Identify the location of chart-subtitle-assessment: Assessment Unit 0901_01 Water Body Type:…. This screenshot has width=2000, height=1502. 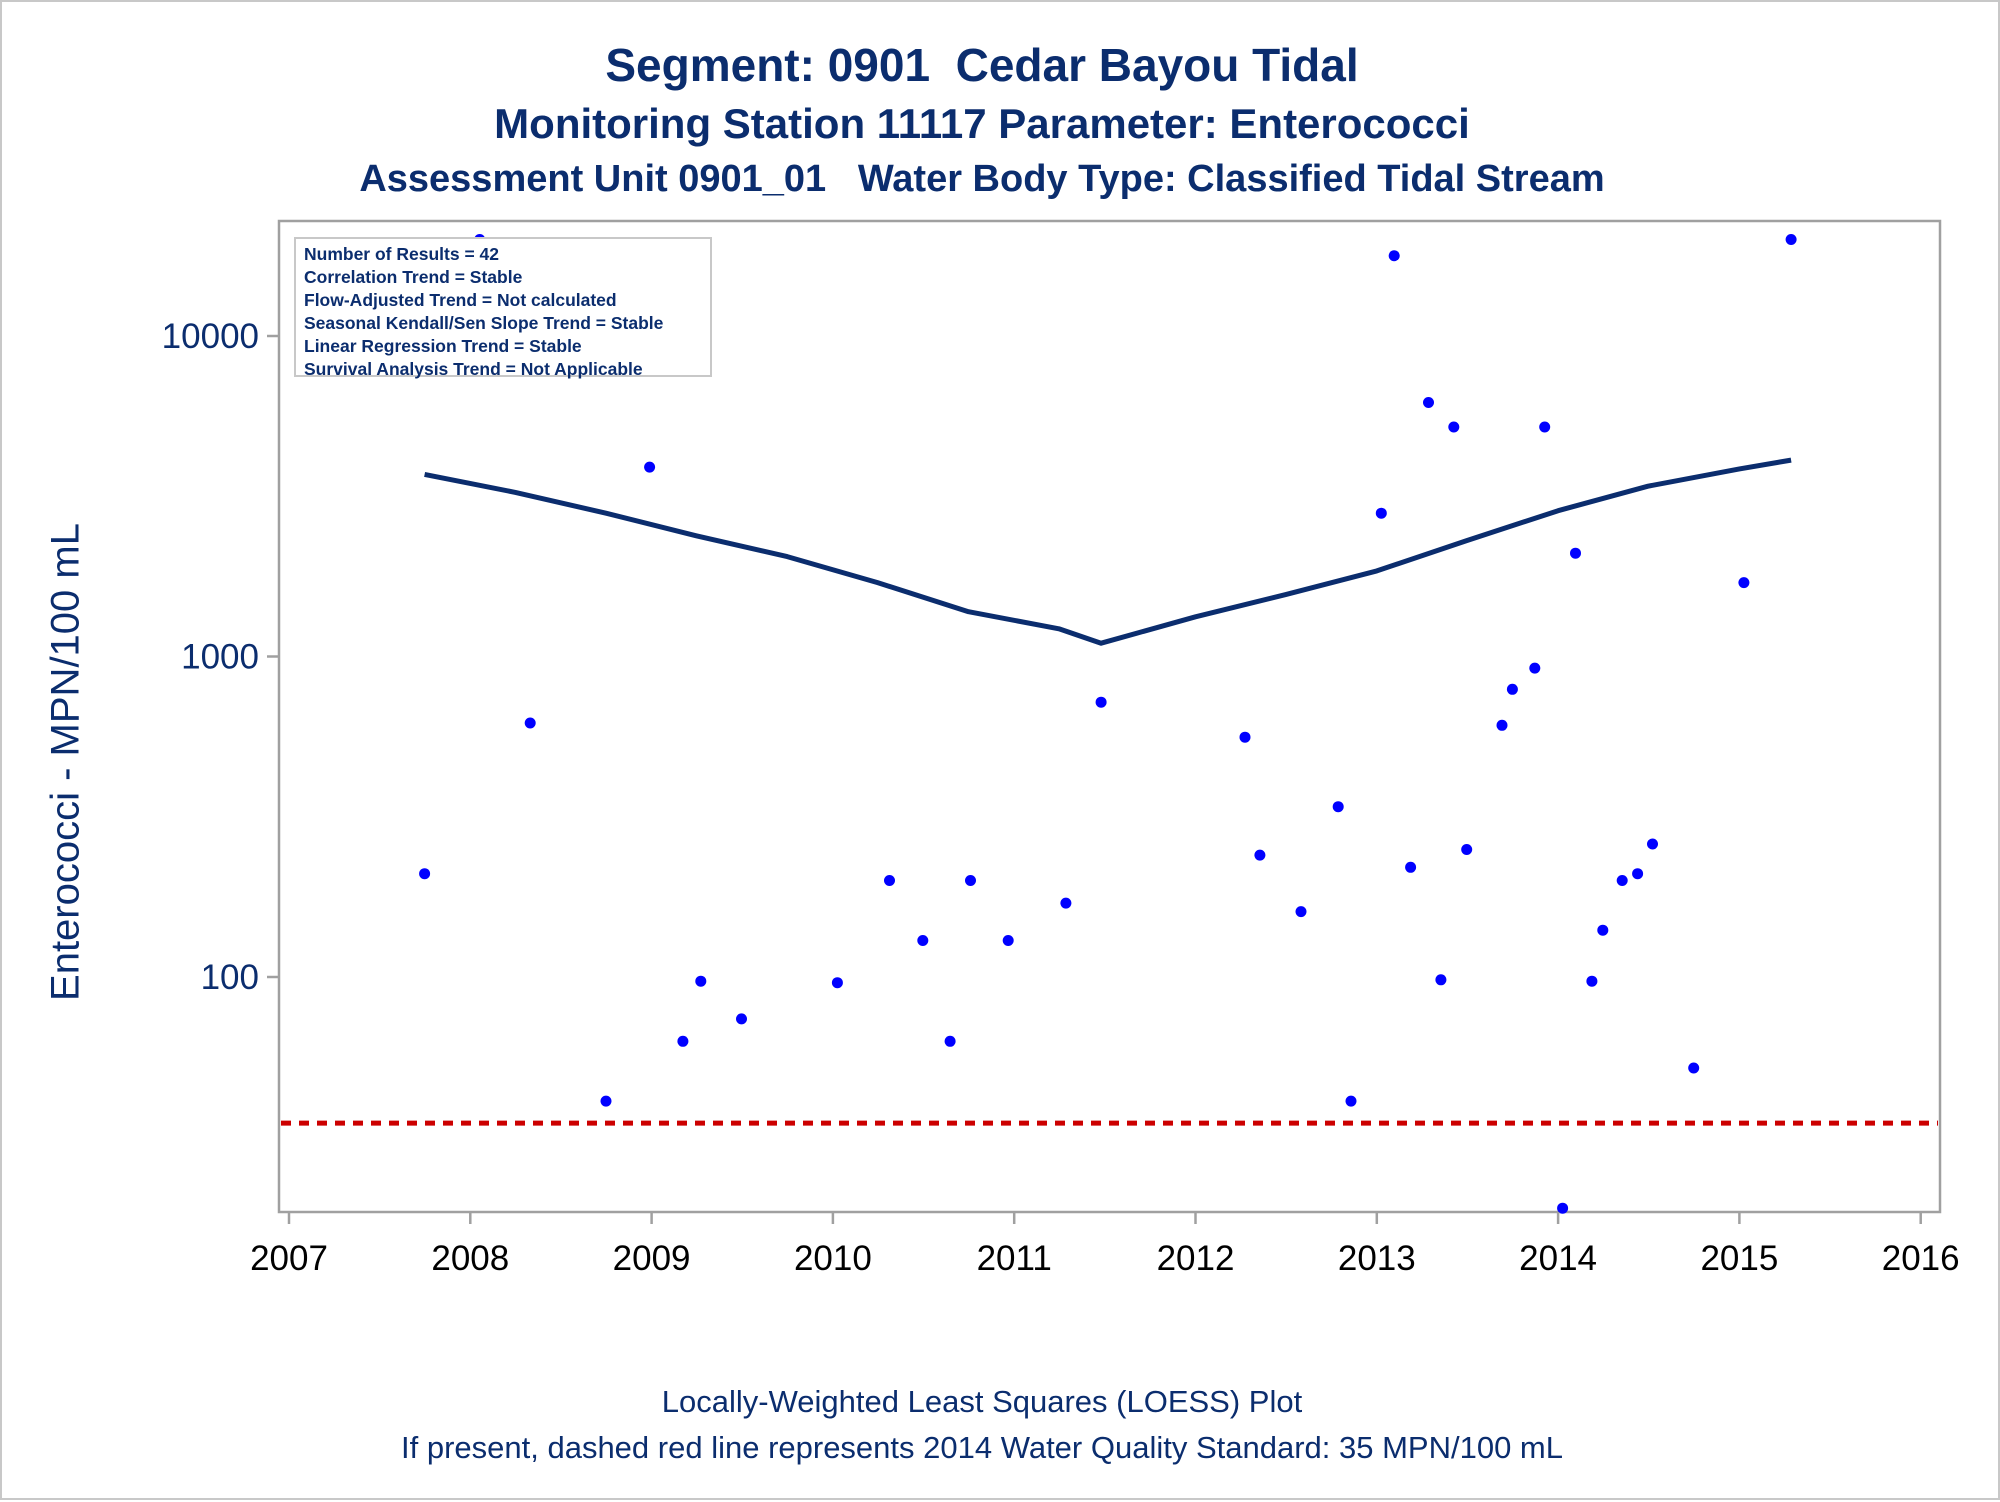
(982, 179).